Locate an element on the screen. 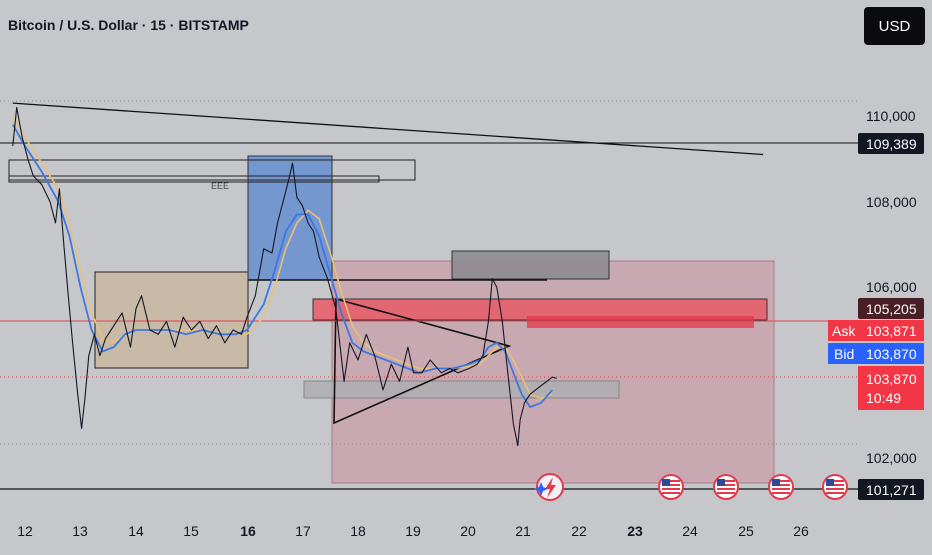  gray-support-zone is located at coordinates (461, 389).